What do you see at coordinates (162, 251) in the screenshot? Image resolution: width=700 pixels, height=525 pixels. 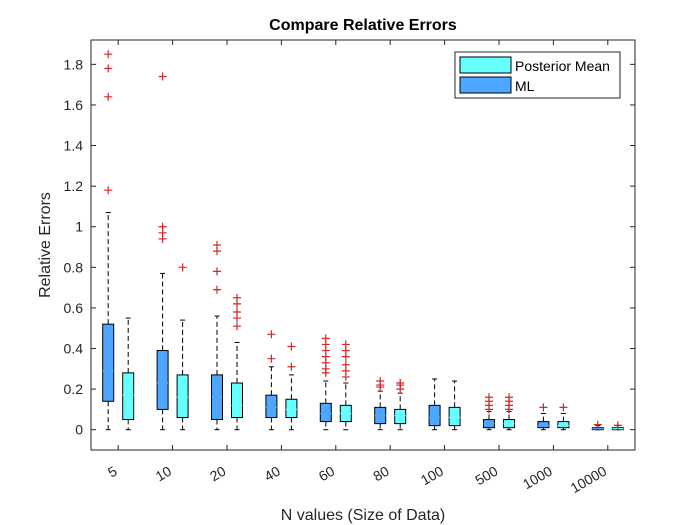 I see `box-10-ml` at bounding box center [162, 251].